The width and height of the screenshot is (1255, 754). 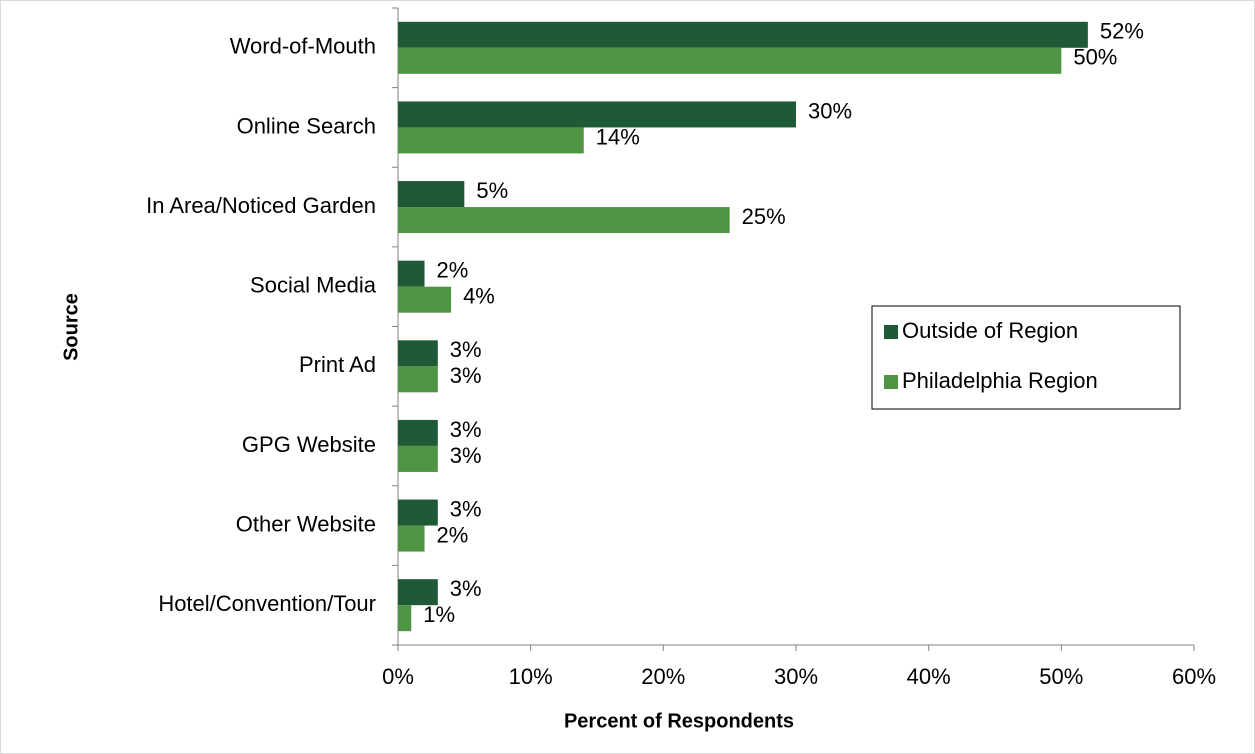 What do you see at coordinates (303, 46) in the screenshot?
I see `y-tick-label: Word-of-Mouth` at bounding box center [303, 46].